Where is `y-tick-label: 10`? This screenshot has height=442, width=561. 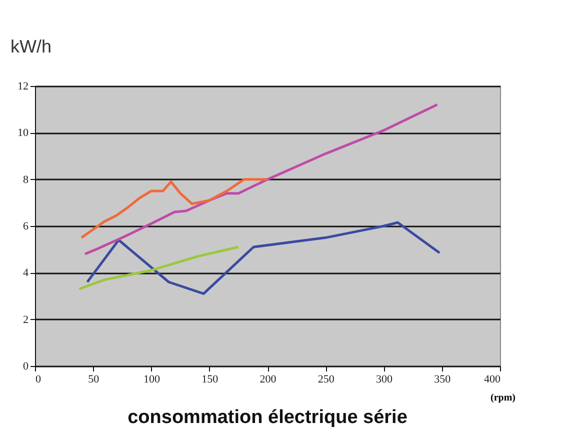
y-tick-label: 10 is located at coordinates (23, 133).